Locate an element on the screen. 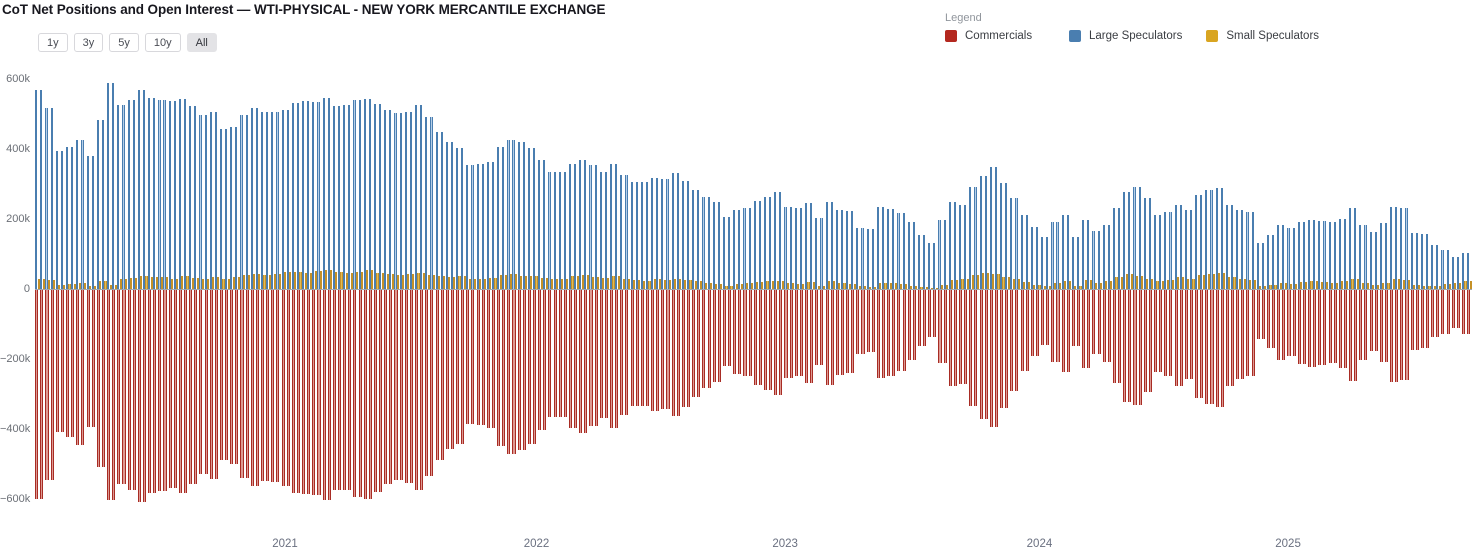 The image size is (1480, 555). range-button-3y: 3y is located at coordinates (88, 42).